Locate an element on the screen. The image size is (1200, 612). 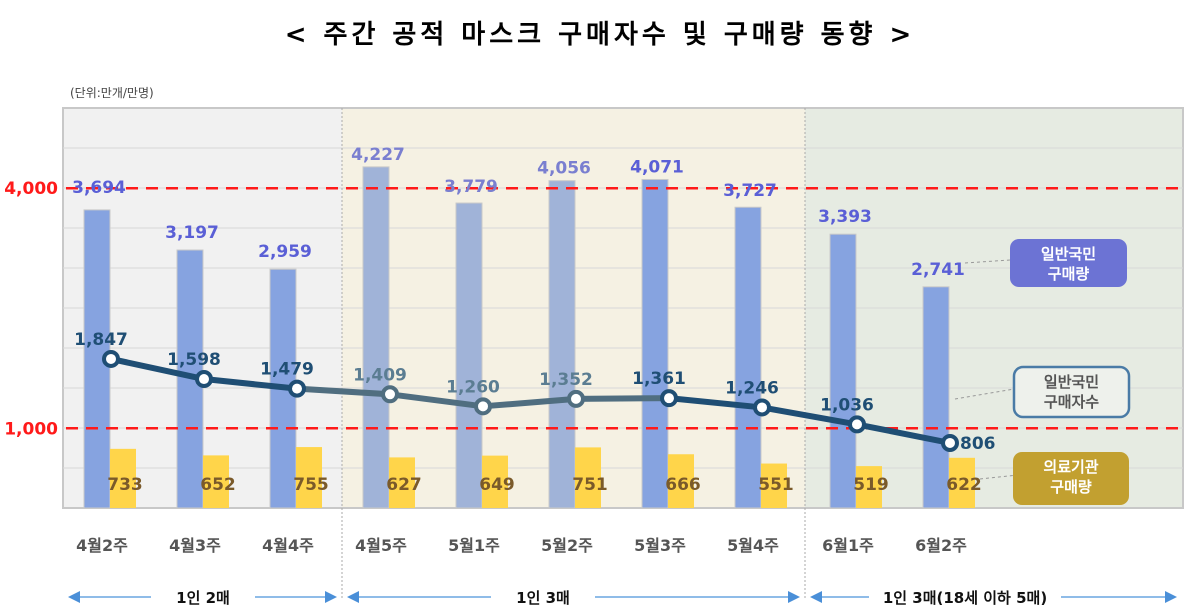
period-label: 1인 3매(18세 이하 5매) is located at coordinates (965, 598).